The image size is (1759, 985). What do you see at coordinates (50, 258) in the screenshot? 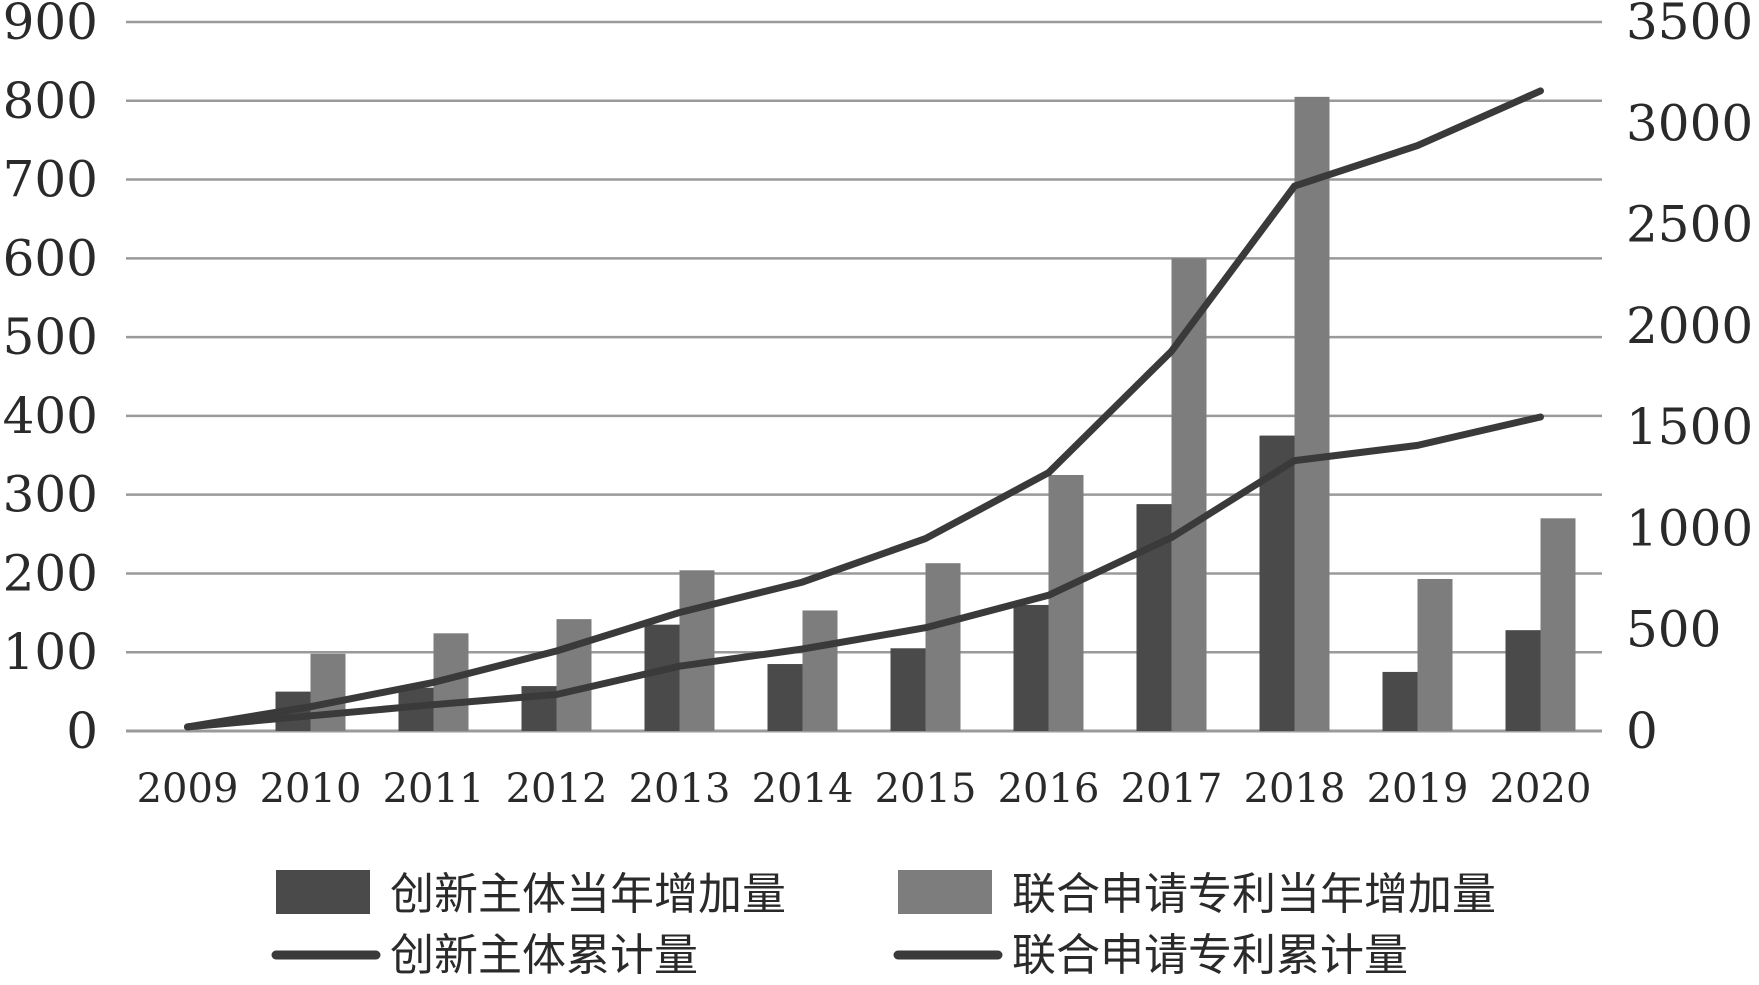
I see `left-axis-tick-label: 600` at bounding box center [50, 258].